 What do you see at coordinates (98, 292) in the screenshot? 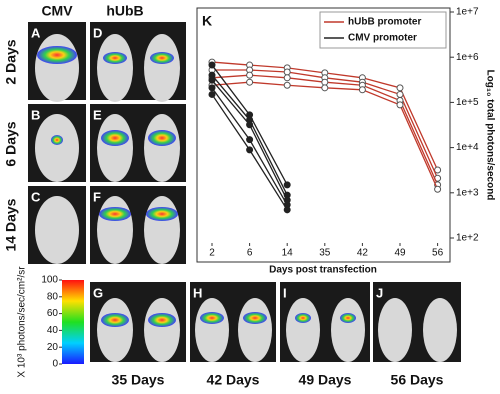
I see `panel-label: G` at bounding box center [98, 292].